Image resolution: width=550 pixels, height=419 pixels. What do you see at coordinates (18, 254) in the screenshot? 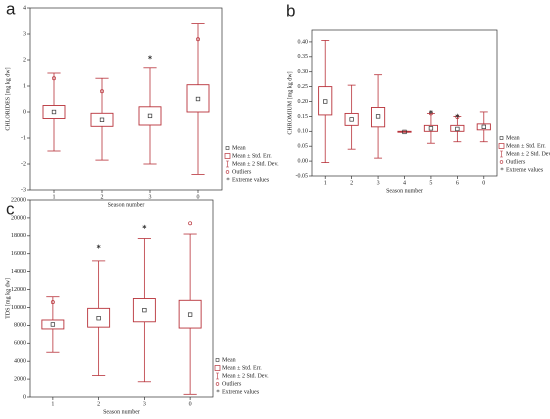
I see `y-tick-label: 16000` at bounding box center [18, 254].